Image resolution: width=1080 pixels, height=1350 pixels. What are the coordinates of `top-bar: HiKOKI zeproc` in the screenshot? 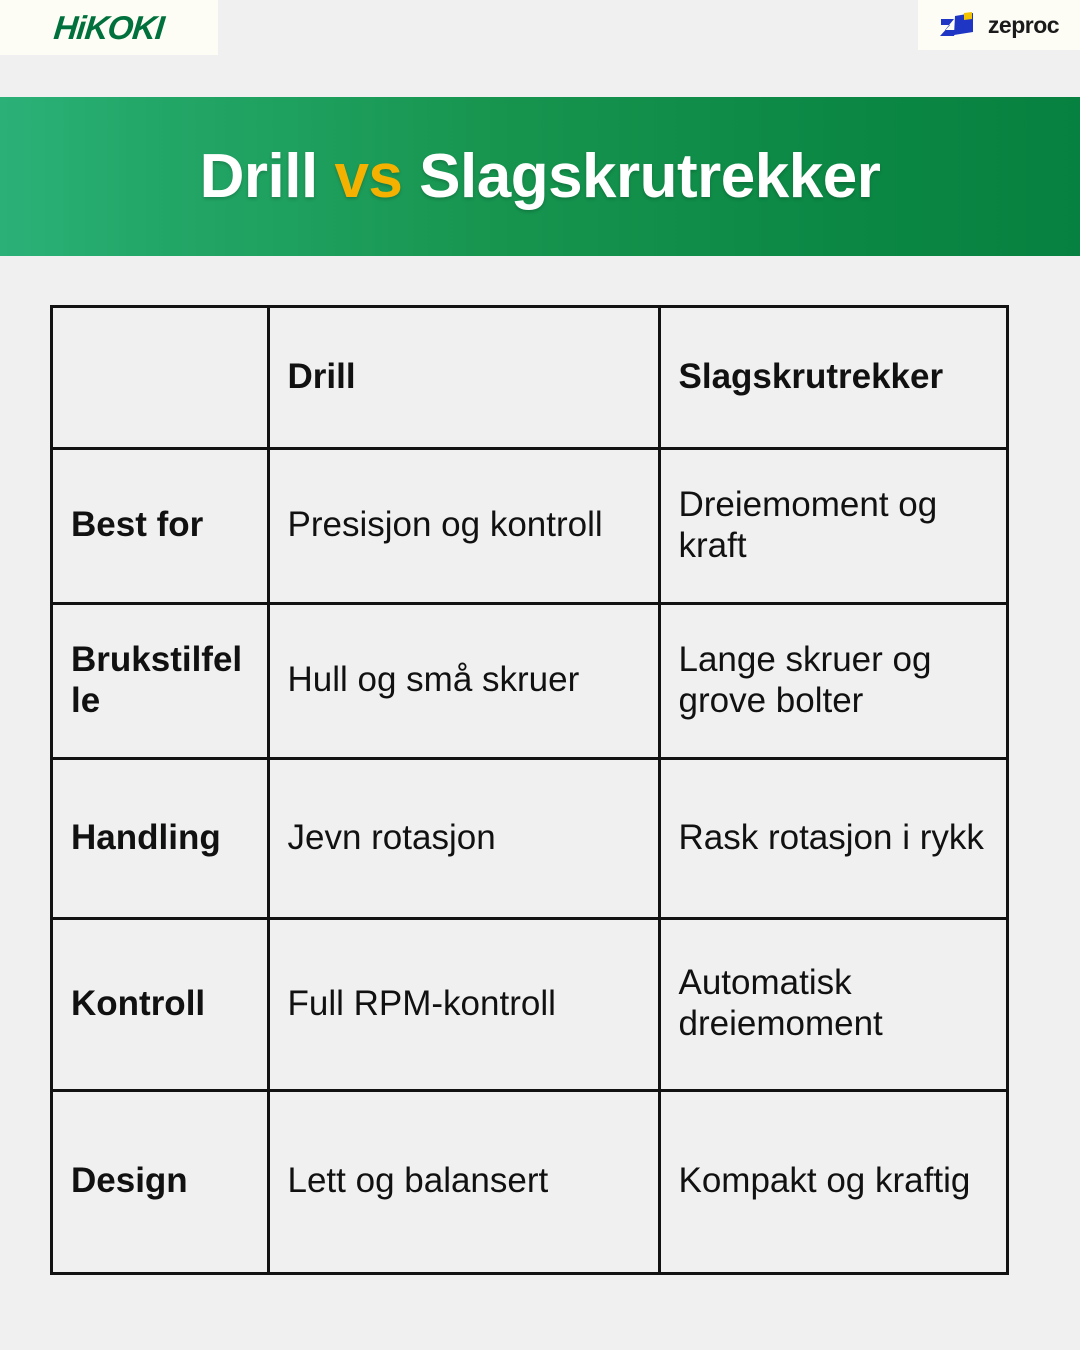 It's located at (540, 48).